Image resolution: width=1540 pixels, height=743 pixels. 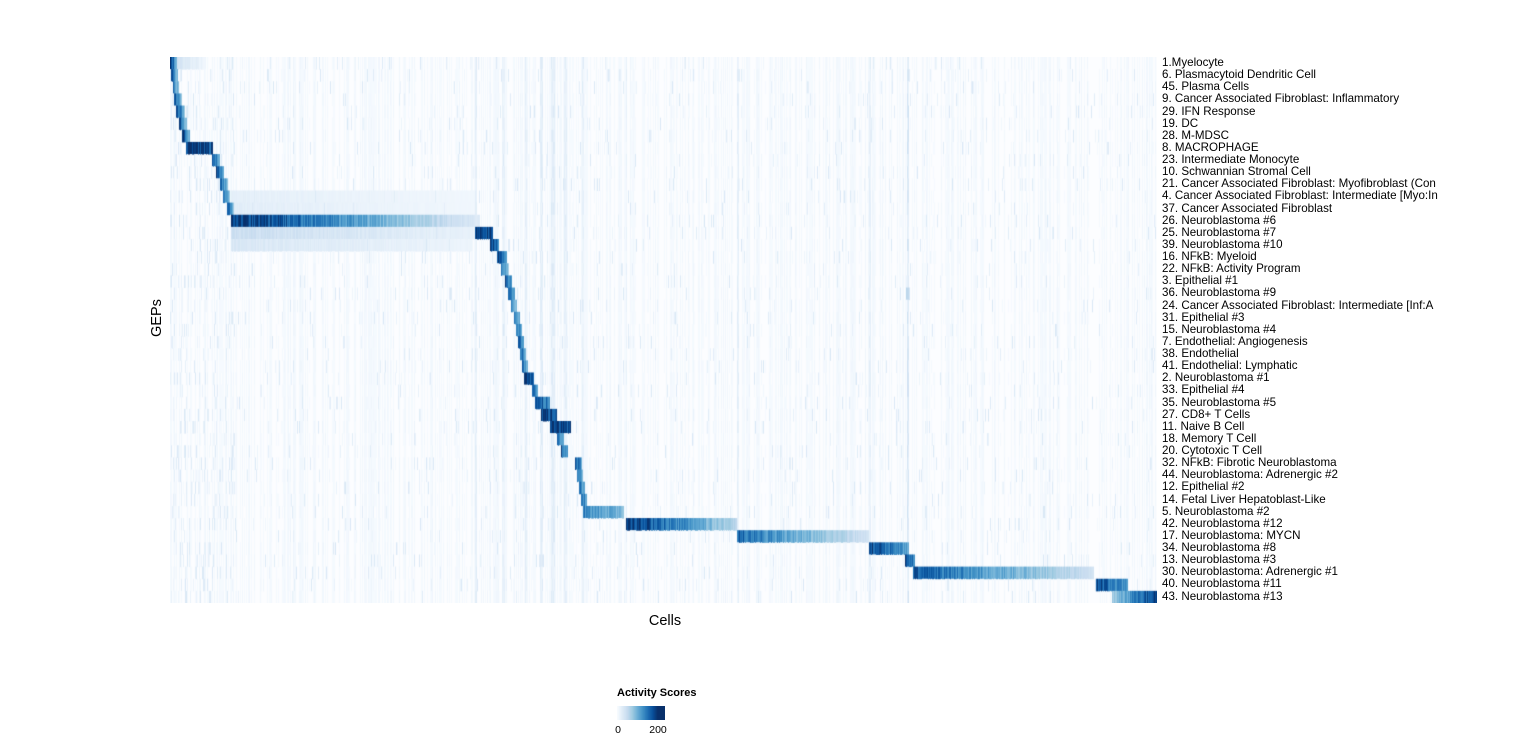 What do you see at coordinates (1235, 341) in the screenshot?
I see `row-label: 7. Endothelial: Angiogenesis` at bounding box center [1235, 341].